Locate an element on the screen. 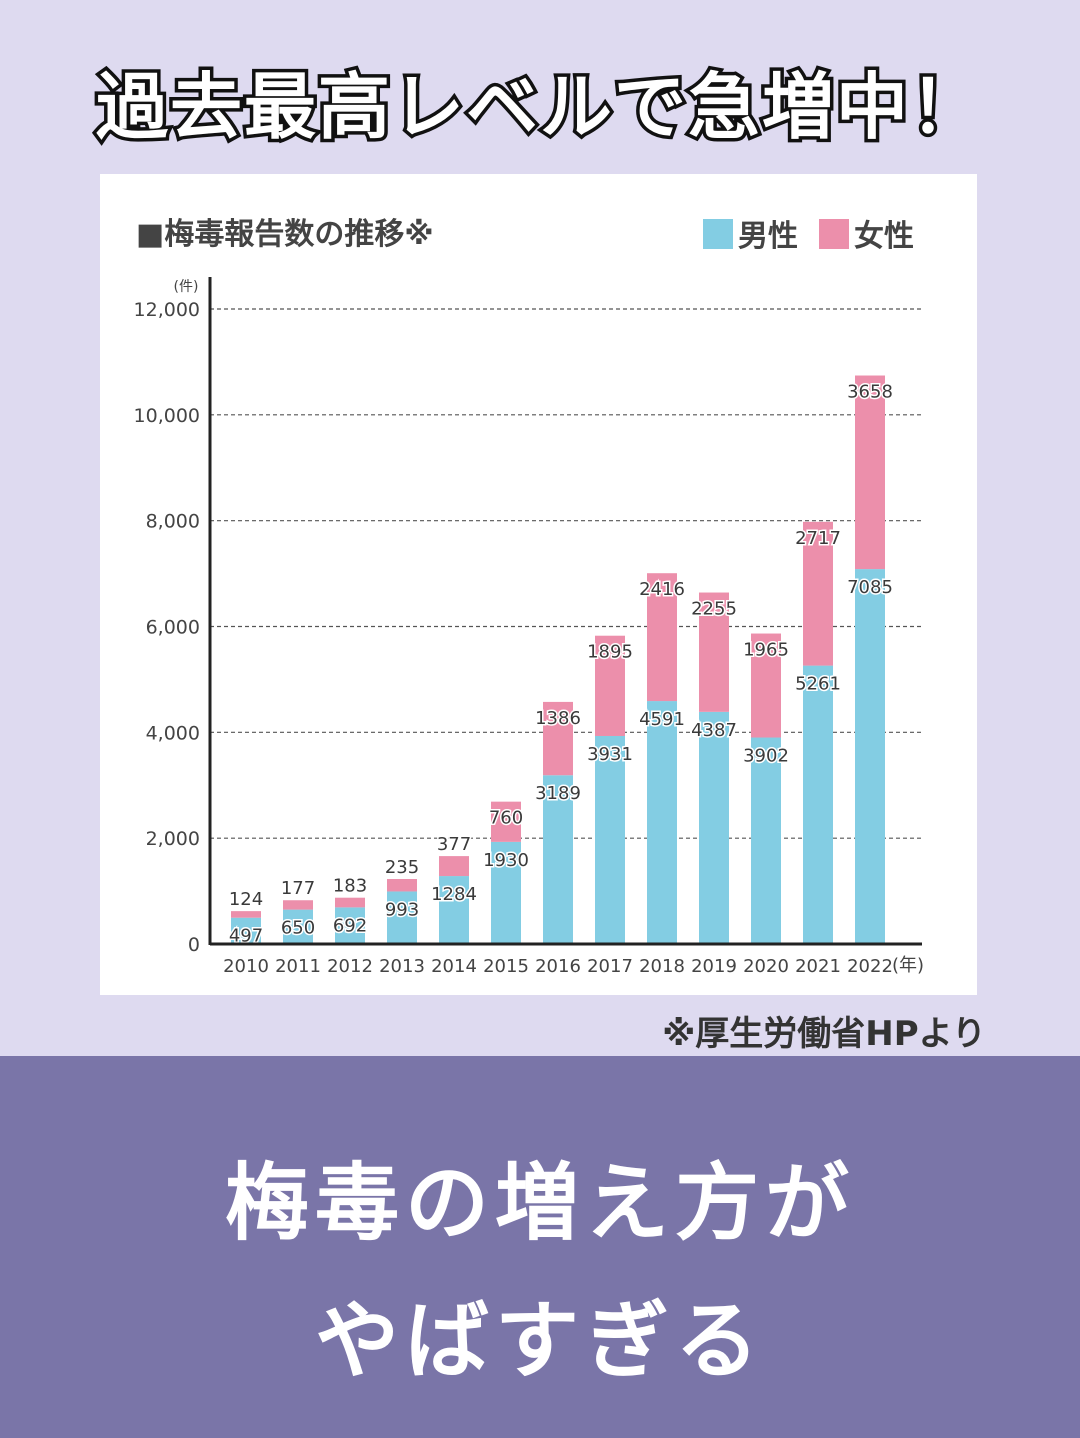 Image resolution: width=1080 pixels, height=1438 pixels. source-note: ※厚生労働省HPより is located at coordinates (824, 1034).